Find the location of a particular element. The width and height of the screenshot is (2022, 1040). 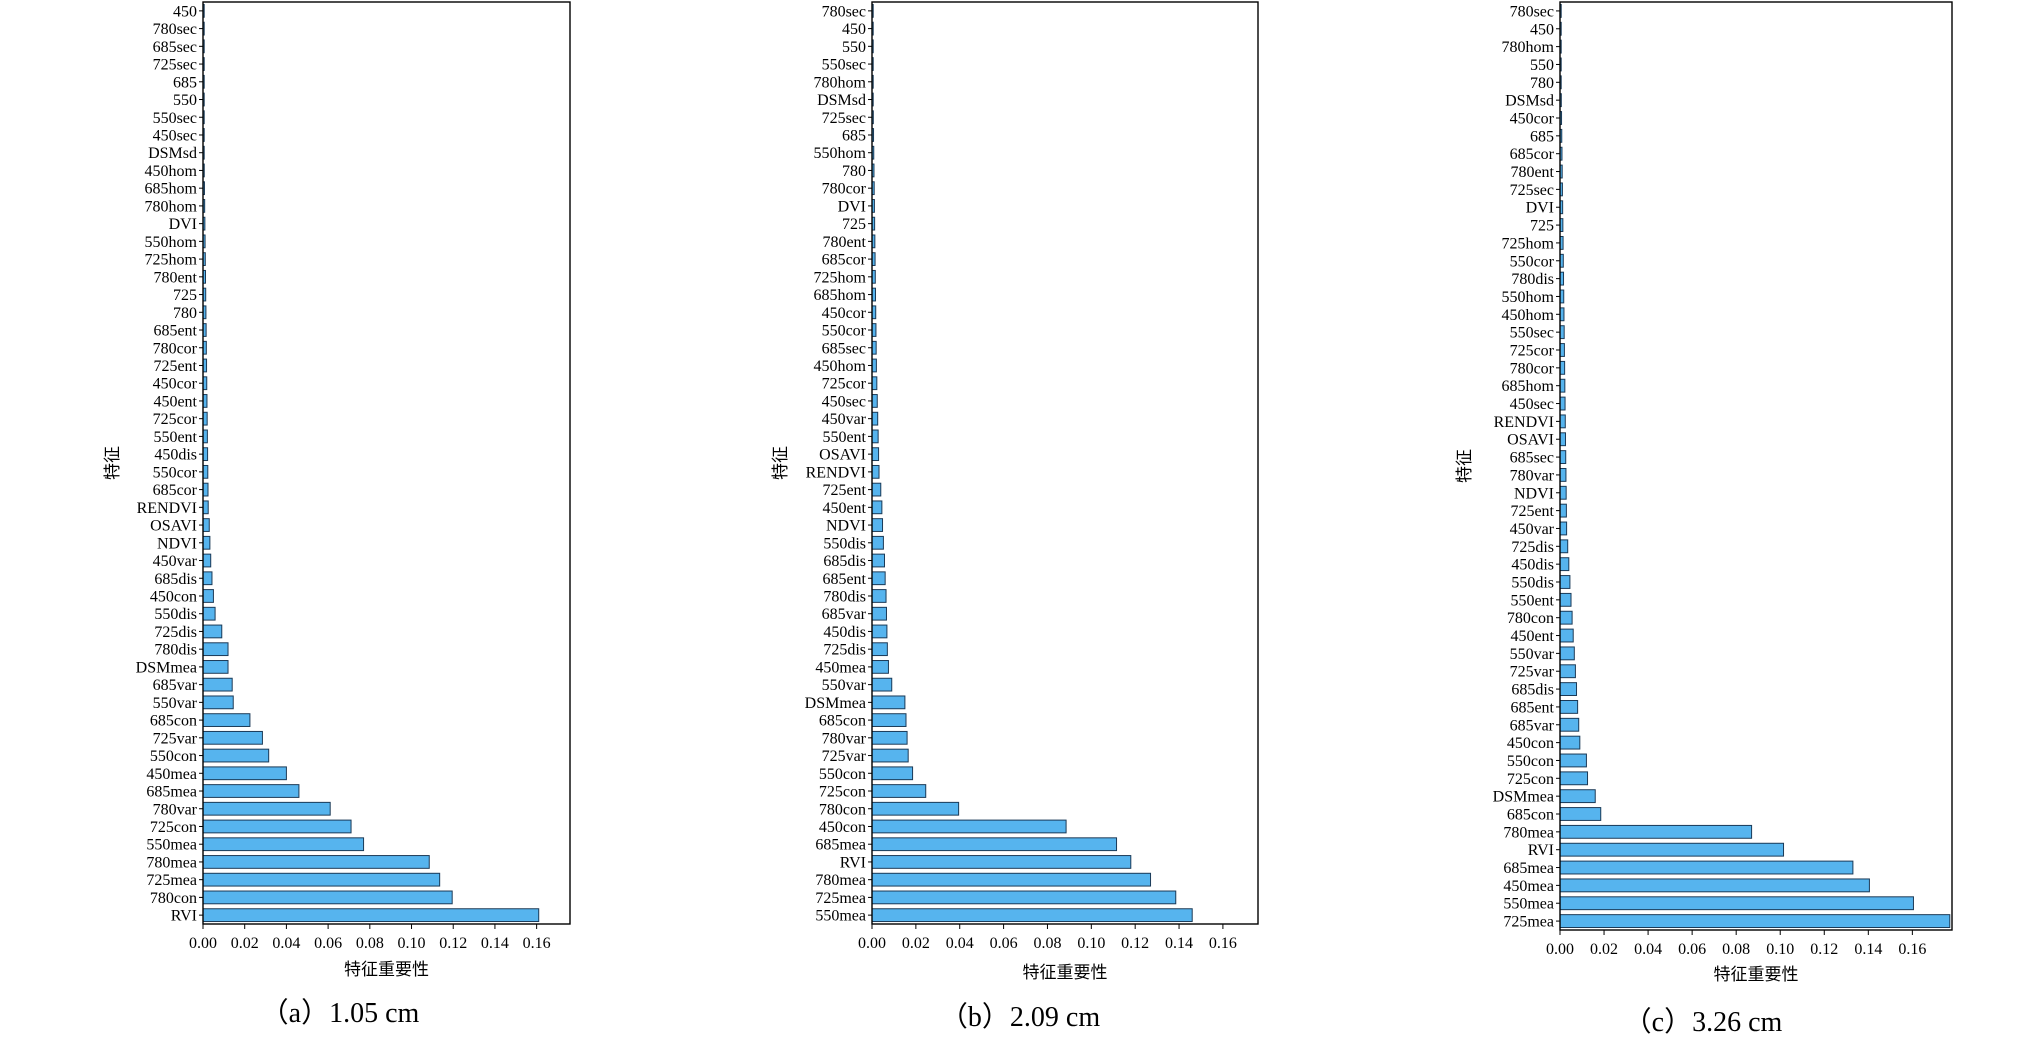

bar-450dis is located at coordinates (1564, 564).